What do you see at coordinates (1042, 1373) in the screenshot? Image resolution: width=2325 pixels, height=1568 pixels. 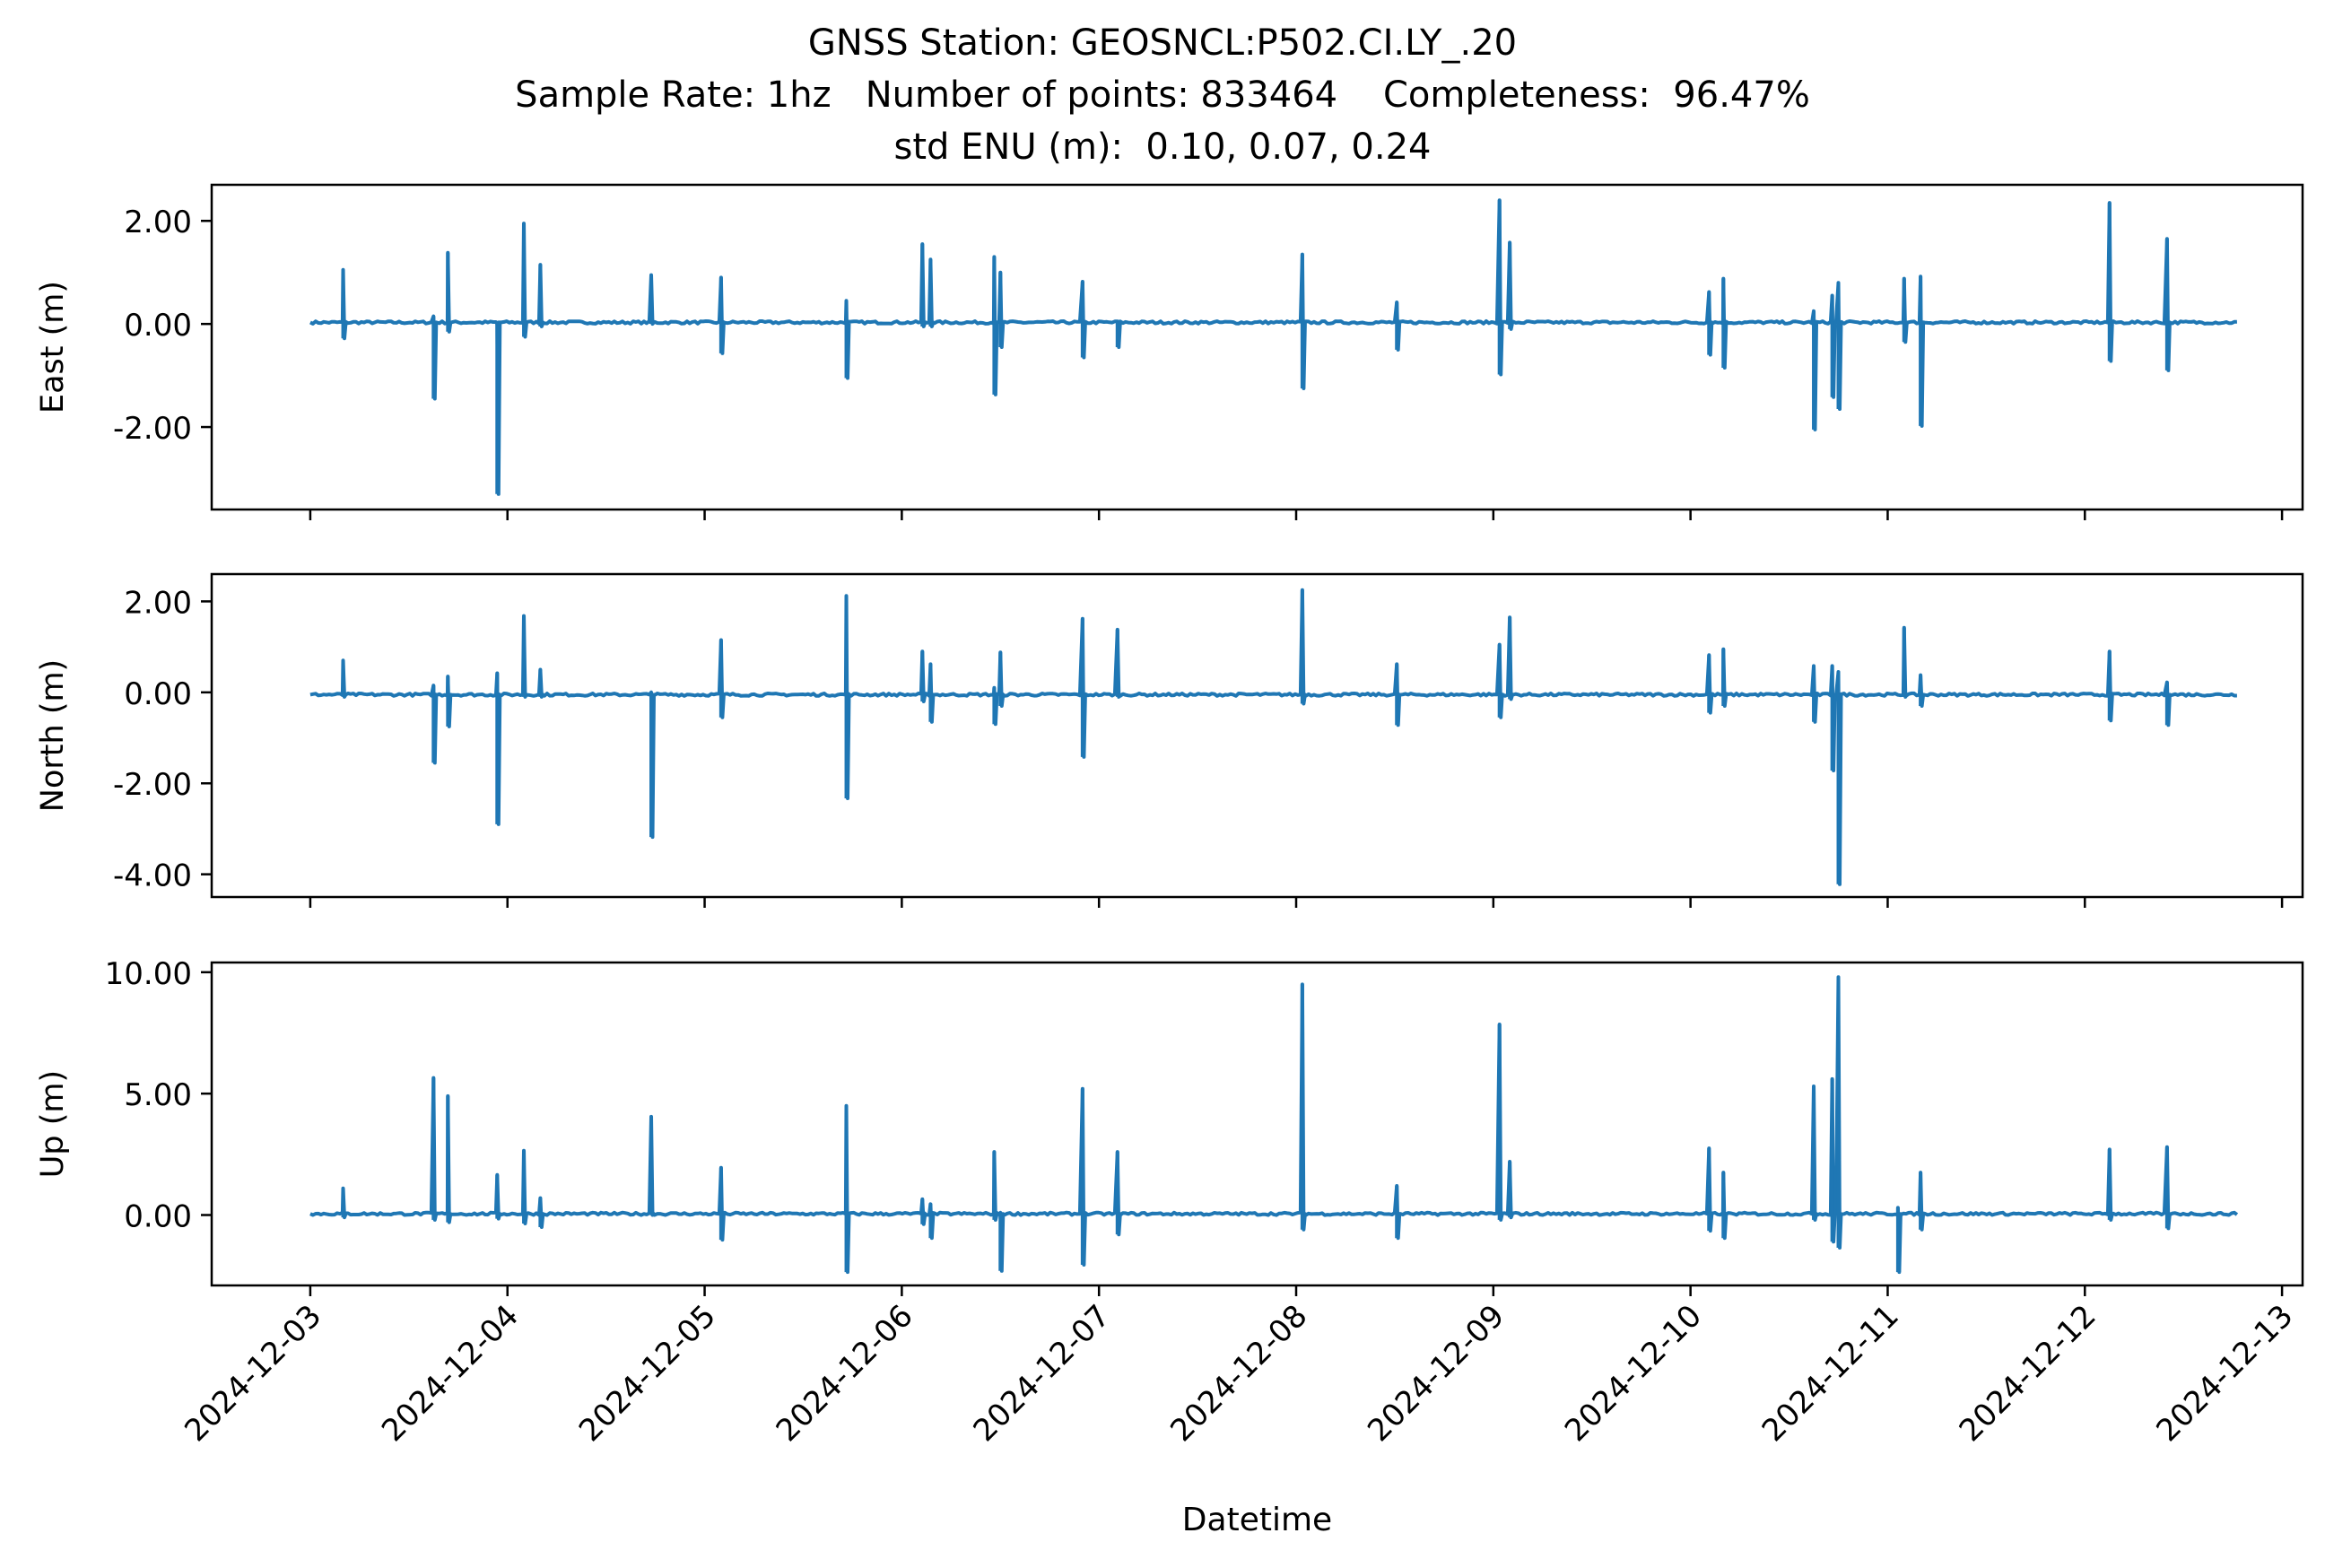 I see `x-tick-label-5: 2024-12-07` at bounding box center [1042, 1373].